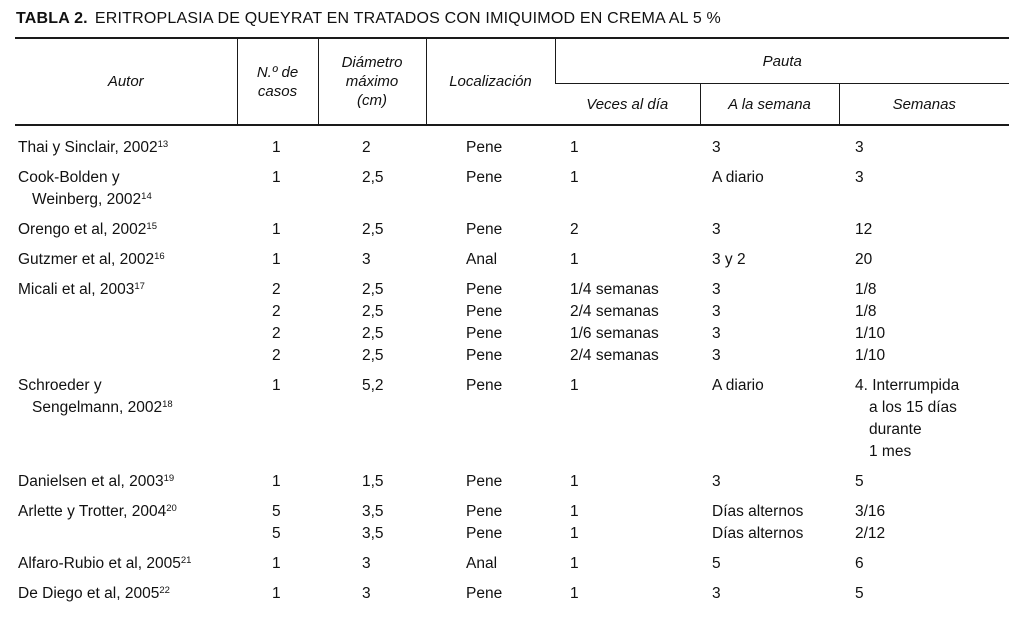  I want to click on cell-veces-al-dia: 2, so click(627, 226).